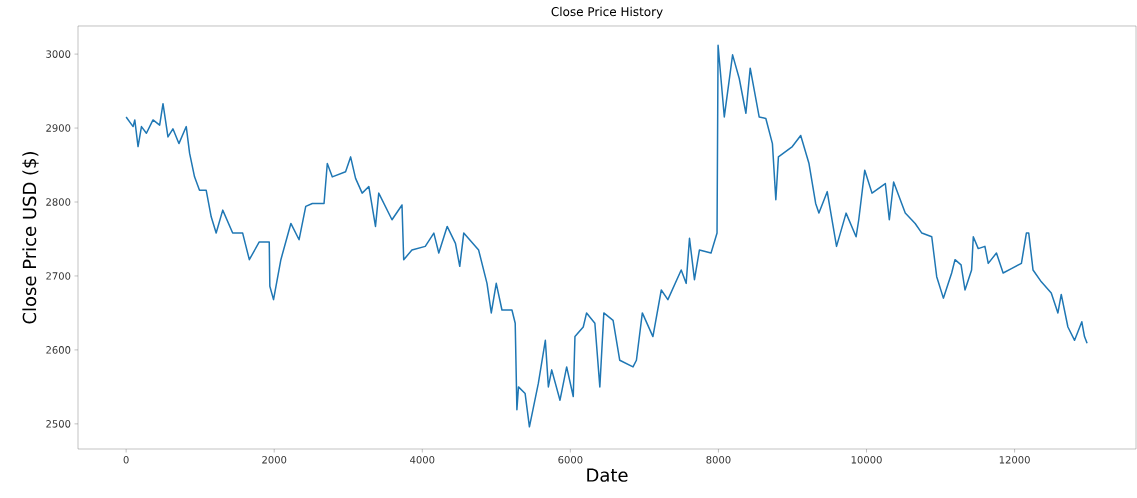  I want to click on x-tick-label: 4000, so click(422, 460).